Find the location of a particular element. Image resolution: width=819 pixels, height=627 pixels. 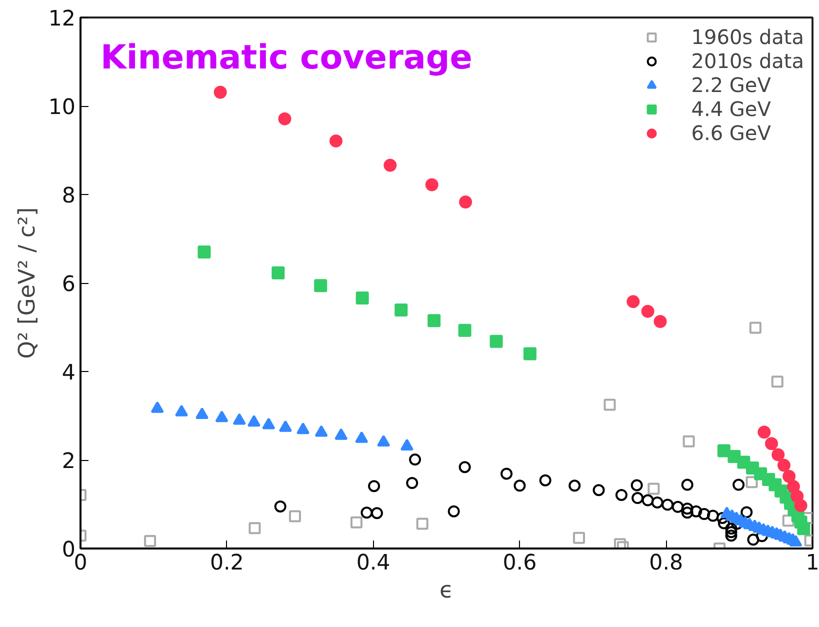

legend-label: 2.2 GeV is located at coordinates (731, 85).